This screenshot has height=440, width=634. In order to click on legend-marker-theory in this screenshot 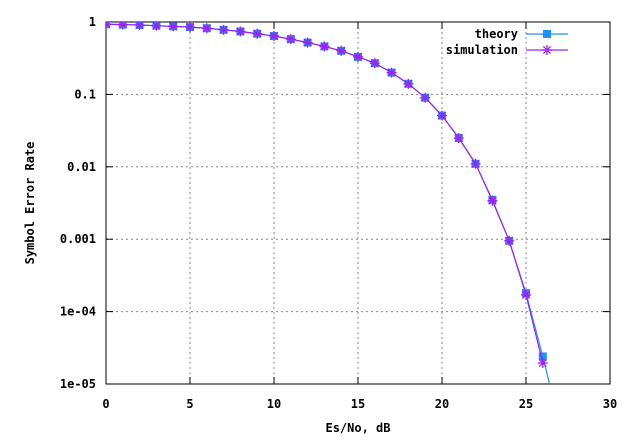, I will do `click(547, 34)`.